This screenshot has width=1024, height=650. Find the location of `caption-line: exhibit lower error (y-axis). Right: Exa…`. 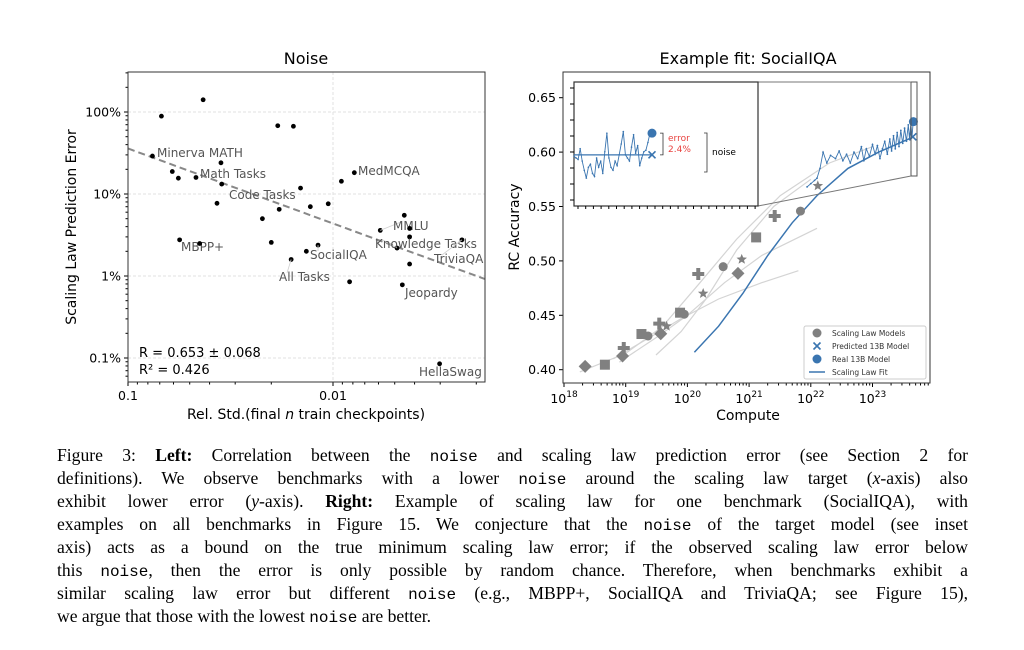

caption-line: exhibit lower error (y-axis). Right: Exa… is located at coordinates (512, 501).